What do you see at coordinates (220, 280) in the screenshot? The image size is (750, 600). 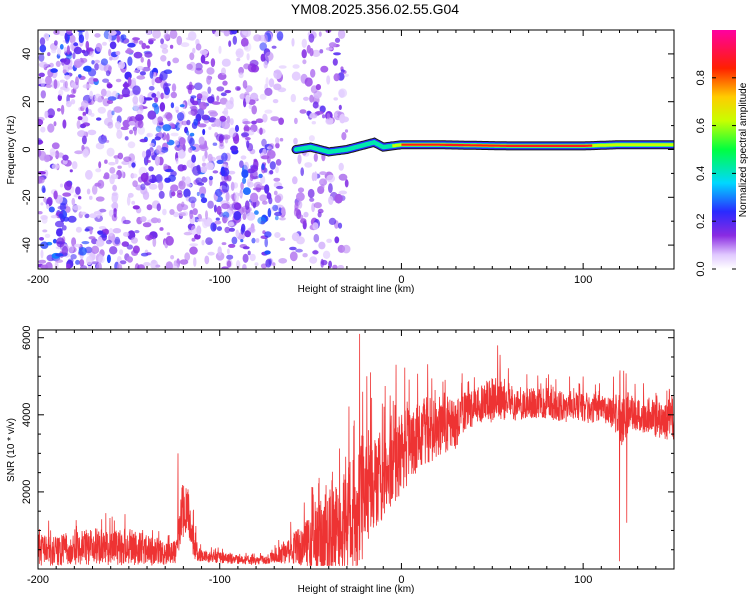 I see `x-tick-label: -100` at bounding box center [220, 280].